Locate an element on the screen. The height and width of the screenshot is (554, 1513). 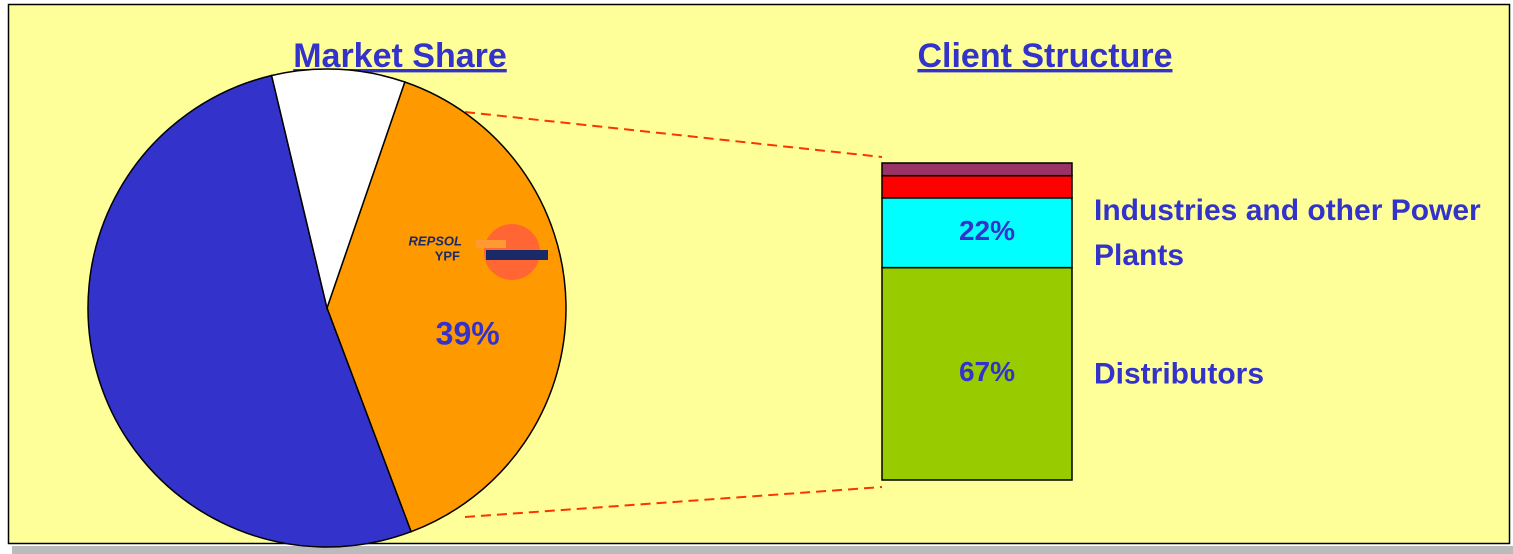
chart-title: Client Structure is located at coordinates (1044, 56).